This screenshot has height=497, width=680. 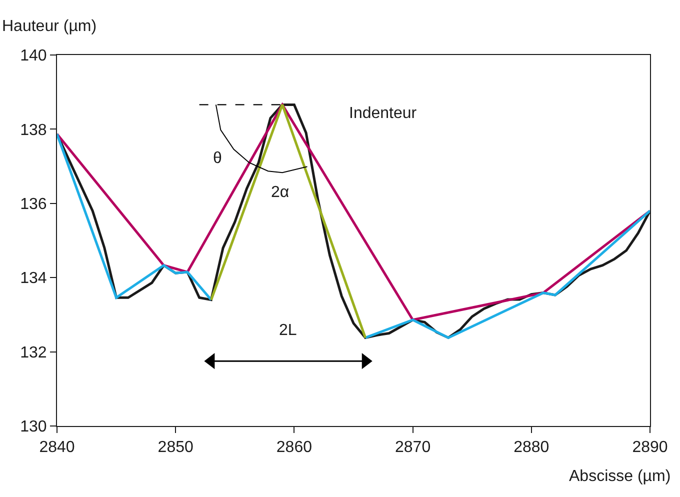 What do you see at coordinates (650, 447) in the screenshot?
I see `x-tick-label: 2890` at bounding box center [650, 447].